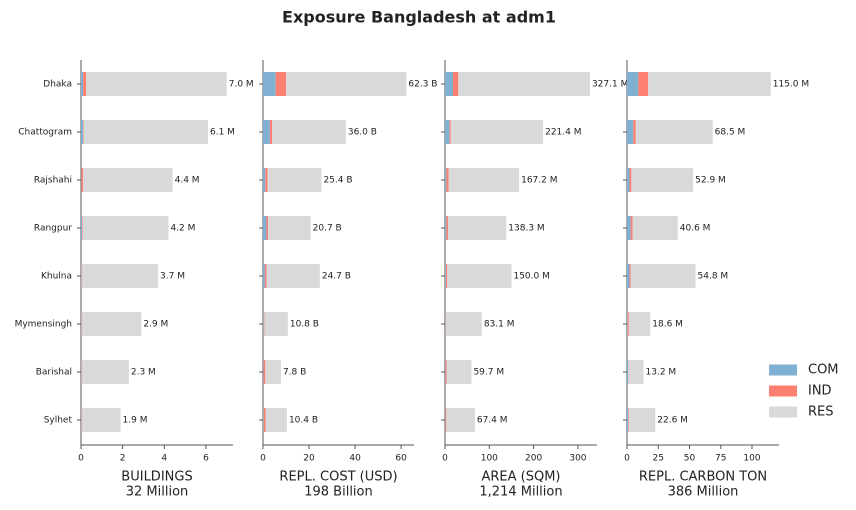 The image size is (856, 510). I want to click on y-tick-label: Sylhet, so click(58, 421).